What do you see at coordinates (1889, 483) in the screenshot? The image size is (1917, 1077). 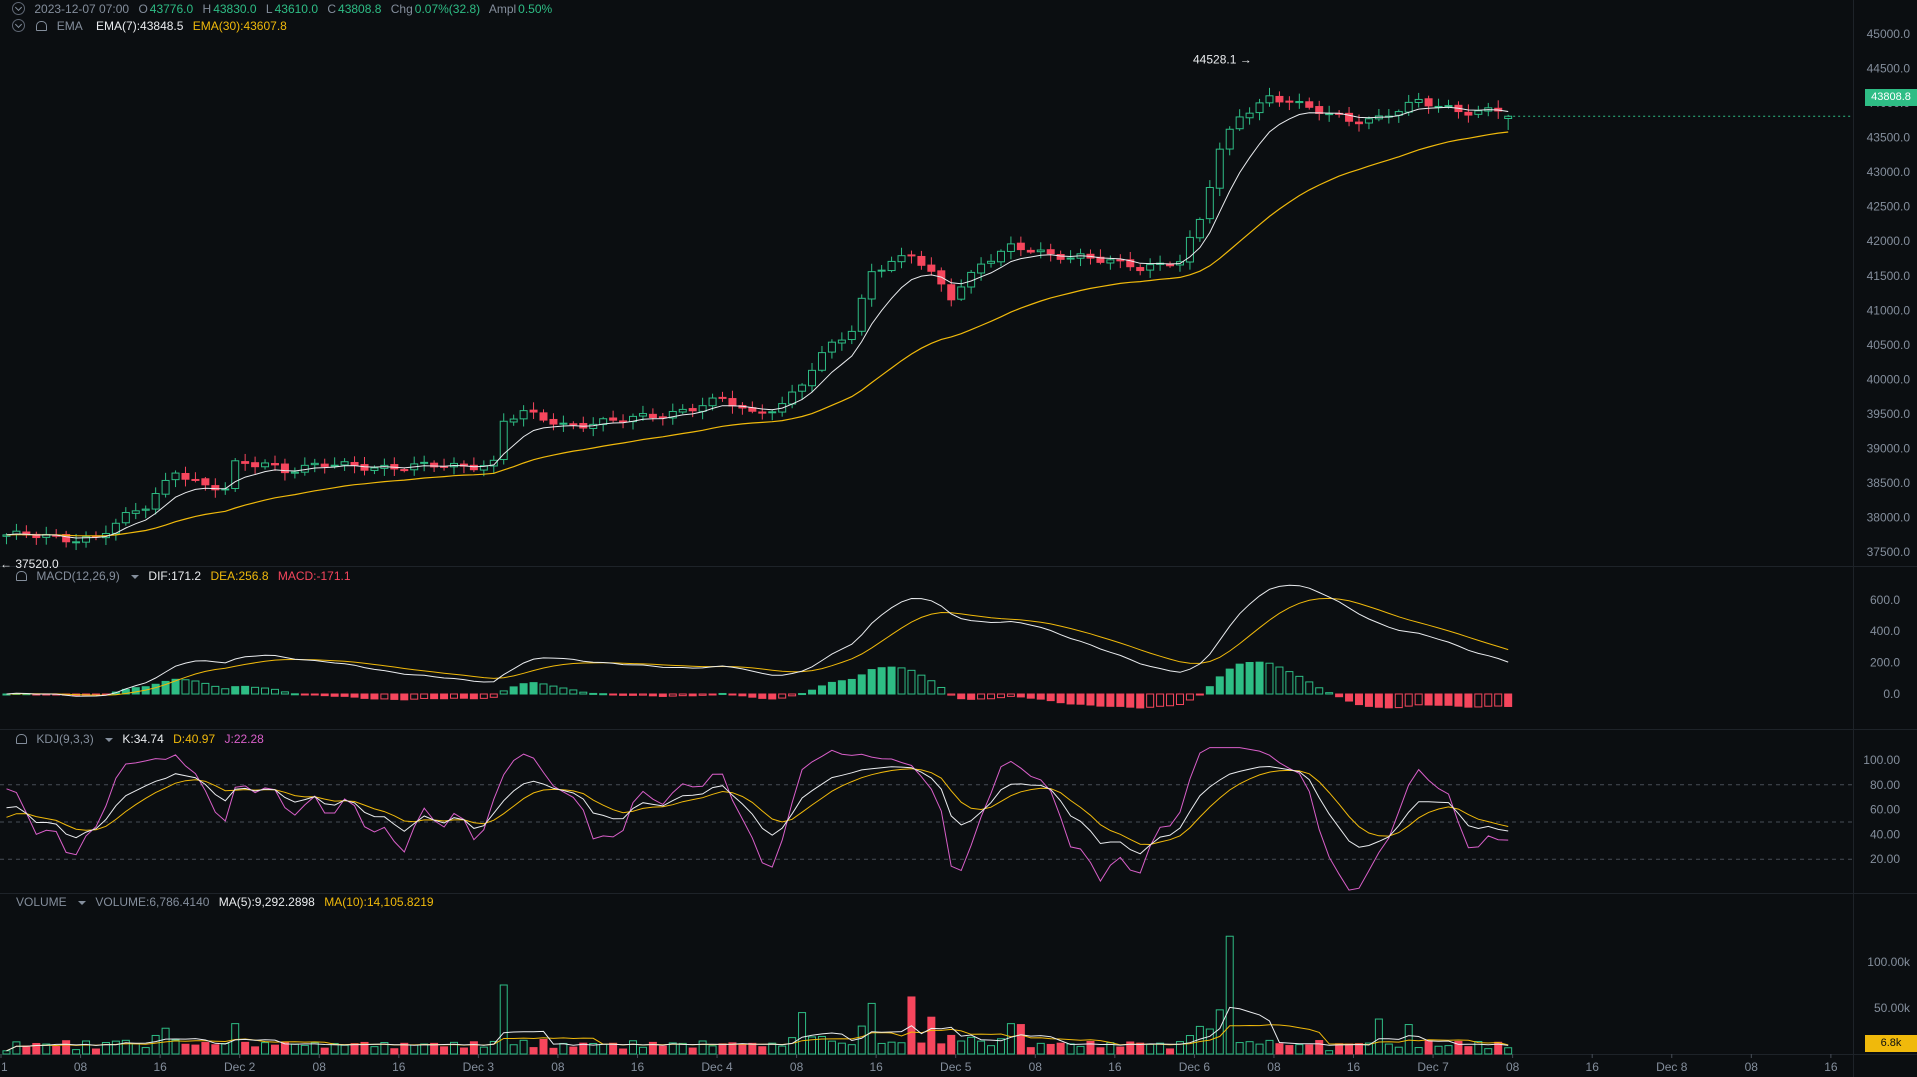 I see `price-axis-label: 38500.0` at bounding box center [1889, 483].